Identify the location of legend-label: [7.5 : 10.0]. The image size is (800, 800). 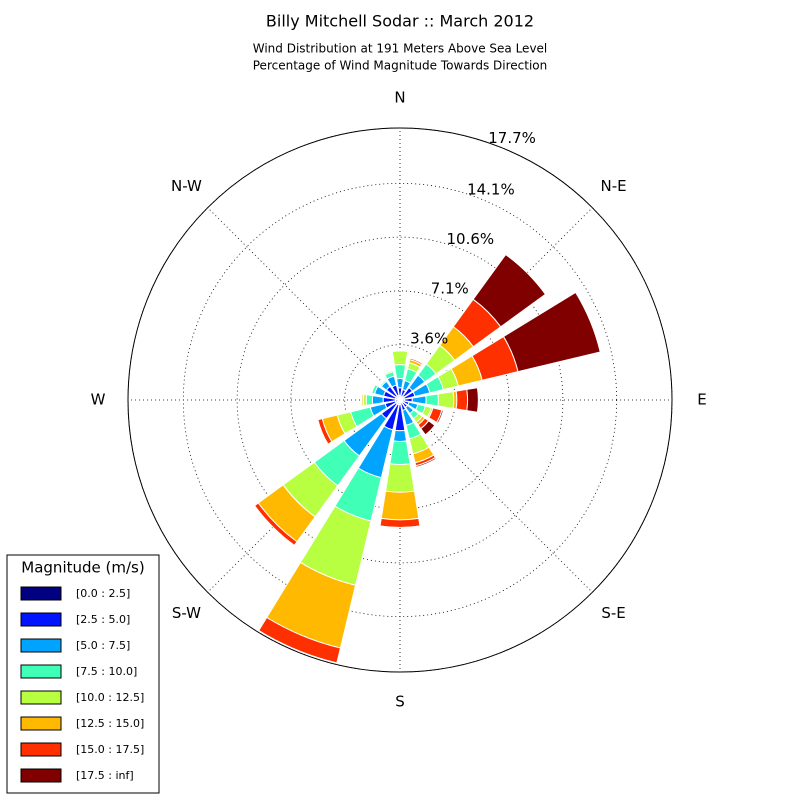
(106, 671).